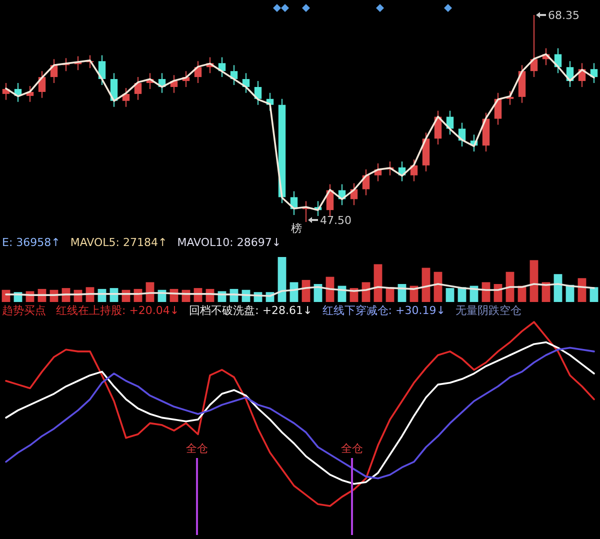  What do you see at coordinates (24, 310) in the screenshot?
I see `text: 趋势买点` at bounding box center [24, 310].